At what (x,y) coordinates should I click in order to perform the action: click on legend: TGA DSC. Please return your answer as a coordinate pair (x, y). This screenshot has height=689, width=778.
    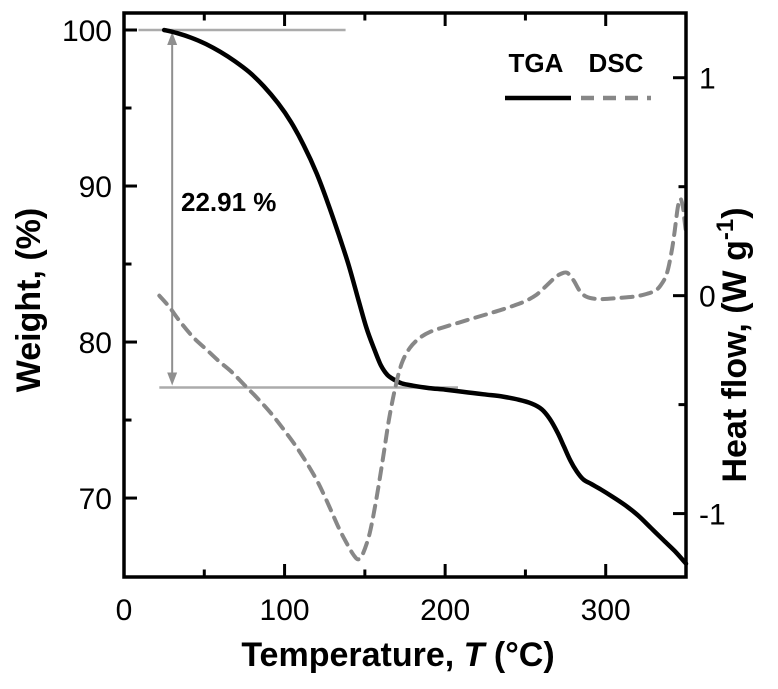
    Looking at the image, I should click on (578, 74).